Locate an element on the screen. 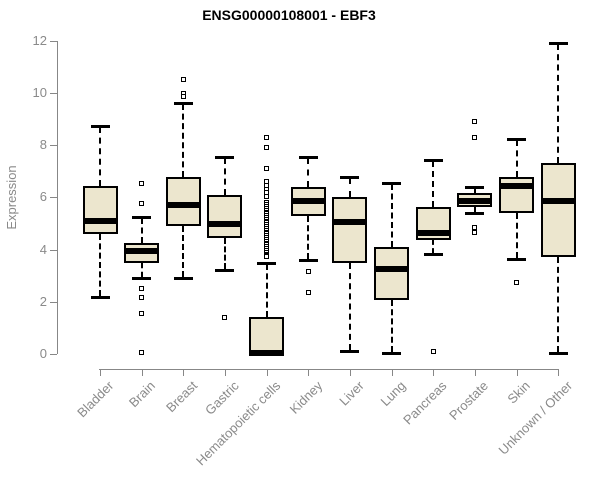 This screenshot has height=500, width=600. y-tick-label: 4 is located at coordinates (43, 249).